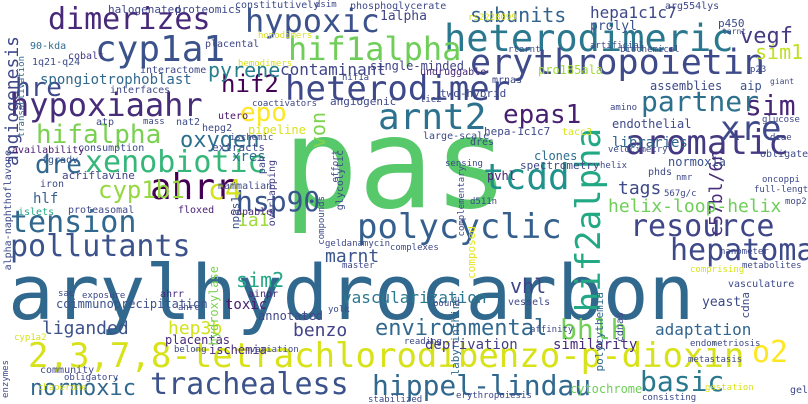  Describe the element at coordinates (461, 328) in the screenshot. I see `word: environmental` at that location.